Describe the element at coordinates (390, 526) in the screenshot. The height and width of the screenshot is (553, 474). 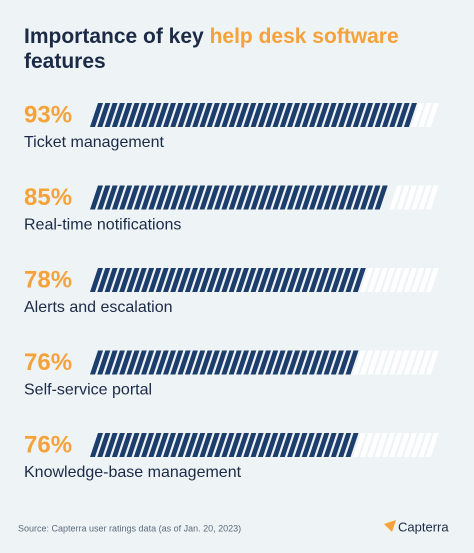
I see `brand-logo` at that location.